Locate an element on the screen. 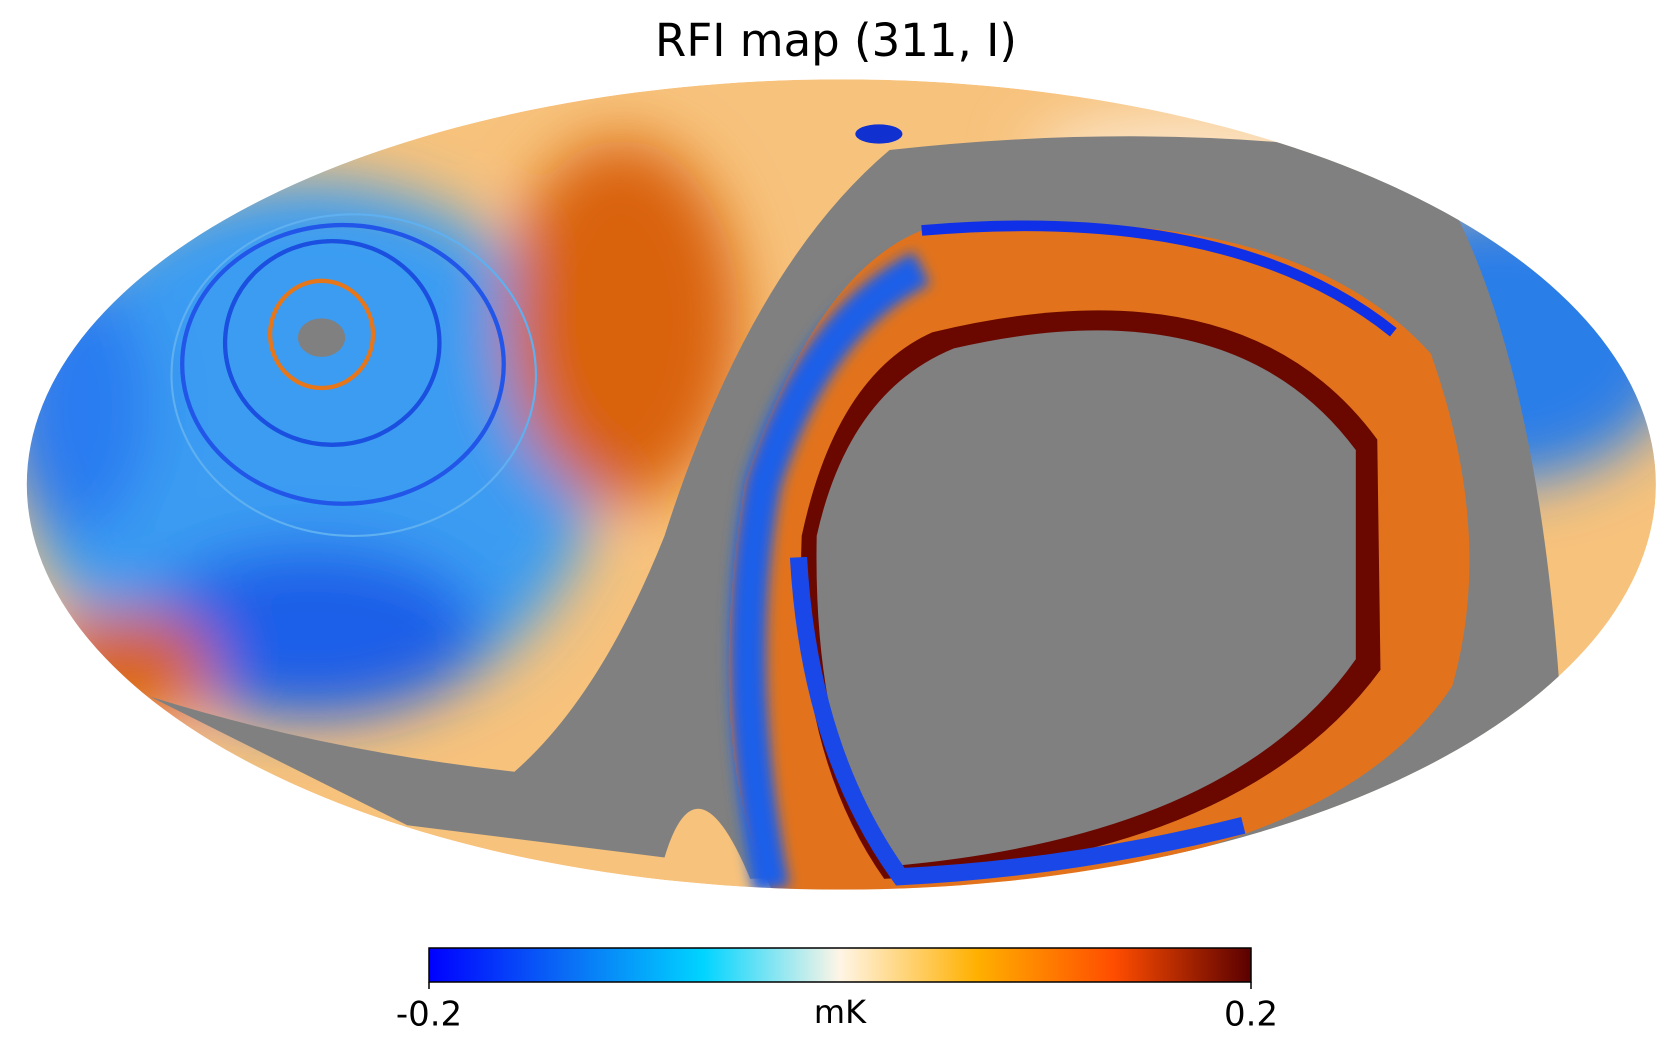 The image size is (1672, 1055). colorbar-tick-label: 0.2 is located at coordinates (1251, 1015).